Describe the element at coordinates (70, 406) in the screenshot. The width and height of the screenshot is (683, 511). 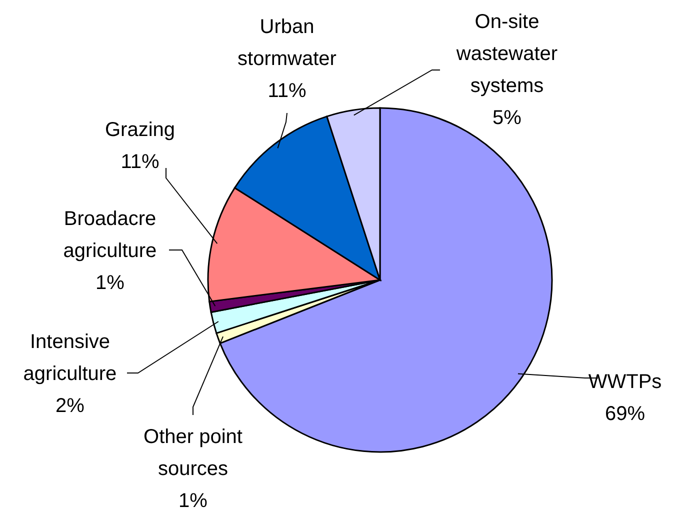
I see `data-label: 2%` at that location.